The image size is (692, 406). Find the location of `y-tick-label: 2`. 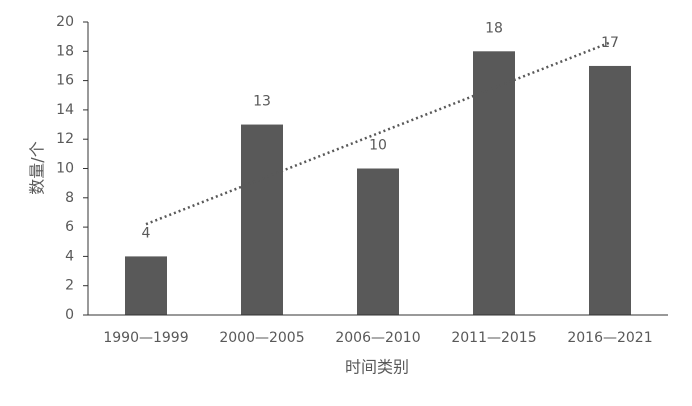

y-tick-label: 2 is located at coordinates (69, 286).